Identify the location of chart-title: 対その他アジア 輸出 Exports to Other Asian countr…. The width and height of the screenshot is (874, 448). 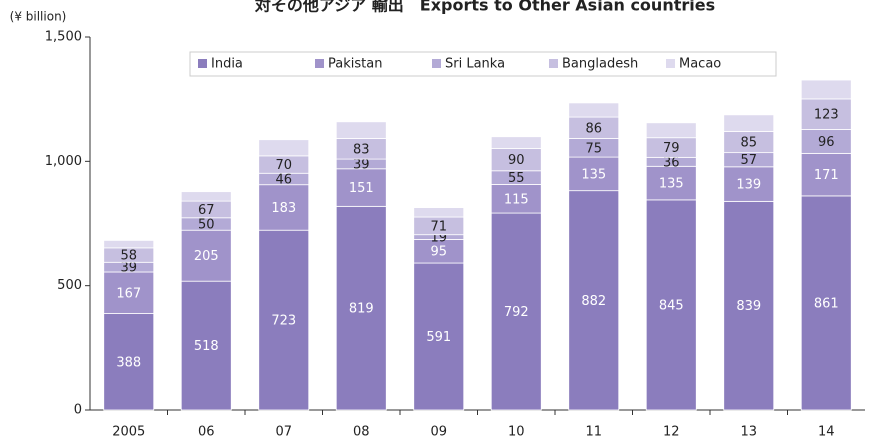
(484, 7).